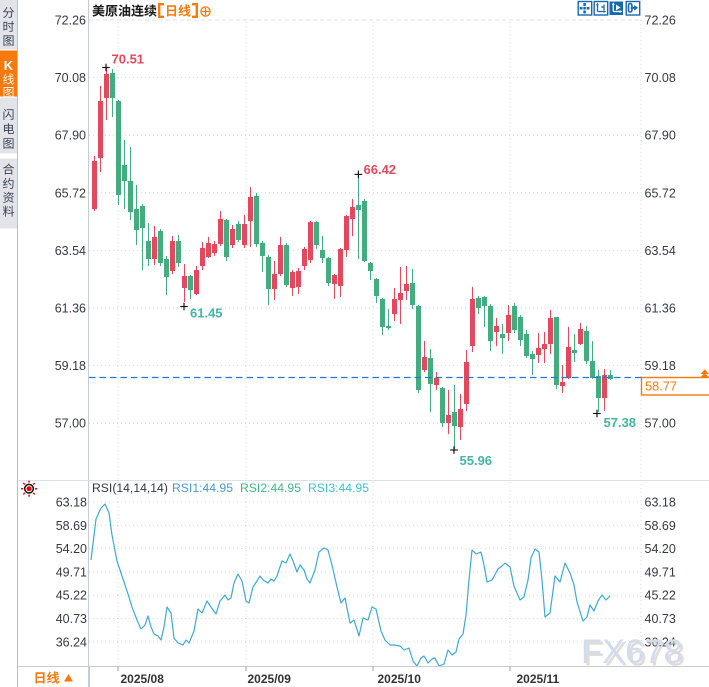  Describe the element at coordinates (620, 422) in the screenshot. I see `svg-text: 57.38` at that location.